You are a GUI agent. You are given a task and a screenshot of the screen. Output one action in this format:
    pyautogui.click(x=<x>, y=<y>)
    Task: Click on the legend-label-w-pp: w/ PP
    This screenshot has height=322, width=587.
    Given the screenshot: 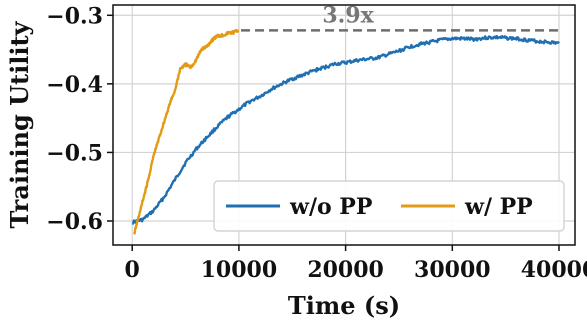 What is the action you would take?
    pyautogui.click(x=498, y=207)
    